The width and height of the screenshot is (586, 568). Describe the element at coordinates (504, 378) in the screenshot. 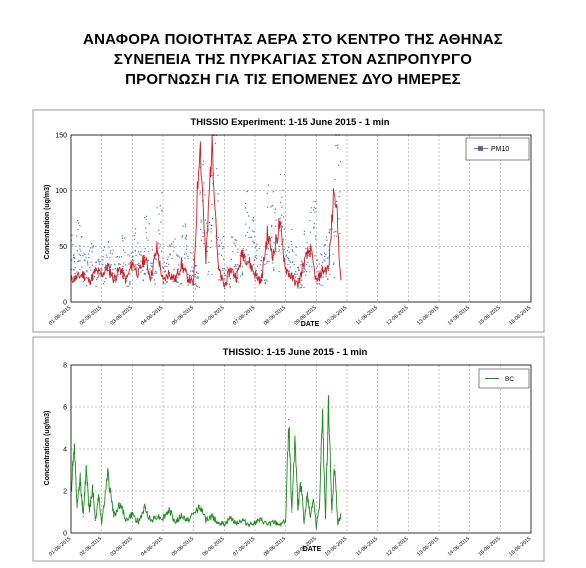

I see `bc-legend-box` at that location.